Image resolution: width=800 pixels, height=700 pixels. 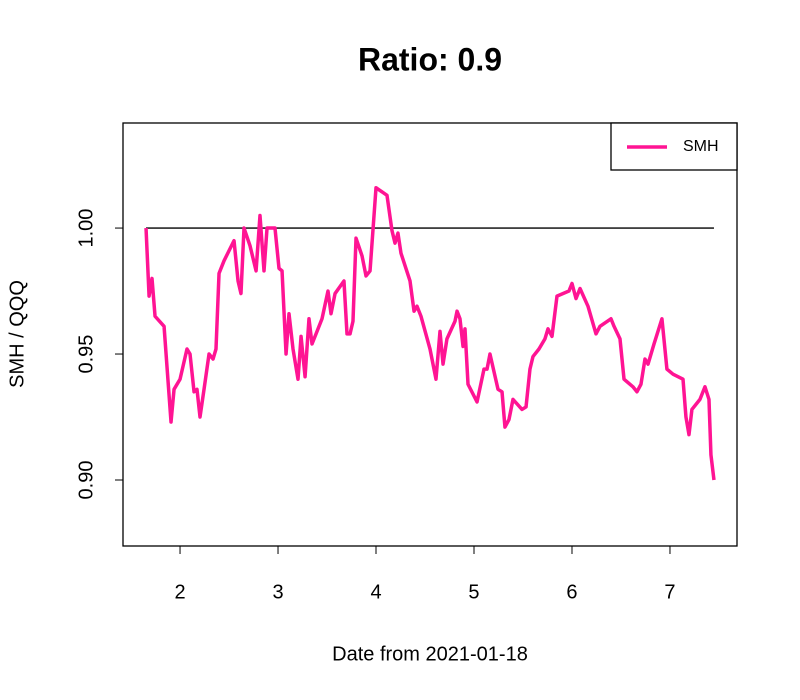 I want to click on x-tick-label: 3, so click(x=277, y=592).